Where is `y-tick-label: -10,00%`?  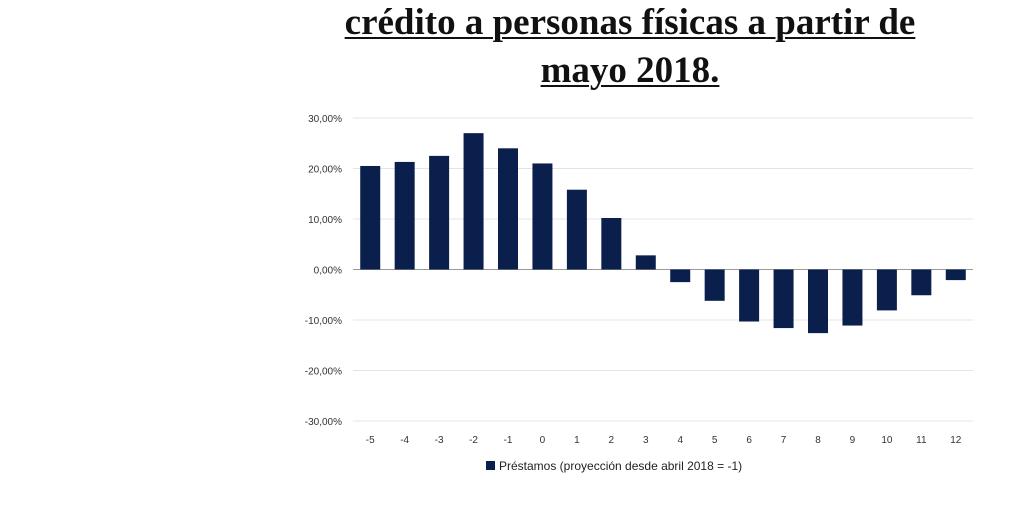
y-tick-label: -10,00% is located at coordinates (323, 321).